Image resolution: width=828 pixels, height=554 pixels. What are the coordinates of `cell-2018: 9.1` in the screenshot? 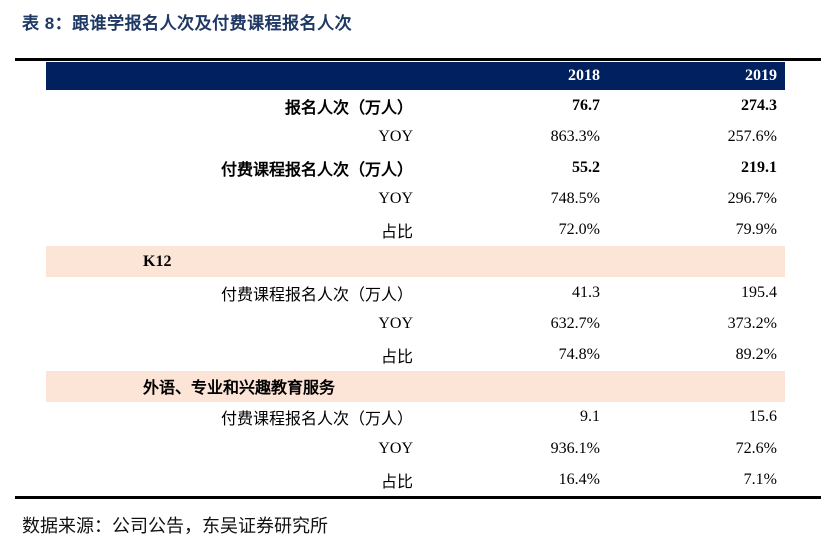 It's located at (590, 417).